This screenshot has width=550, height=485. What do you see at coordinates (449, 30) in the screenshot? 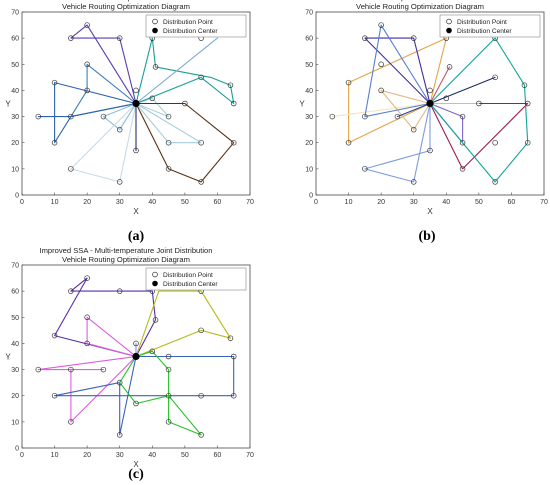
I see `legend-center-symbol` at bounding box center [449, 30].